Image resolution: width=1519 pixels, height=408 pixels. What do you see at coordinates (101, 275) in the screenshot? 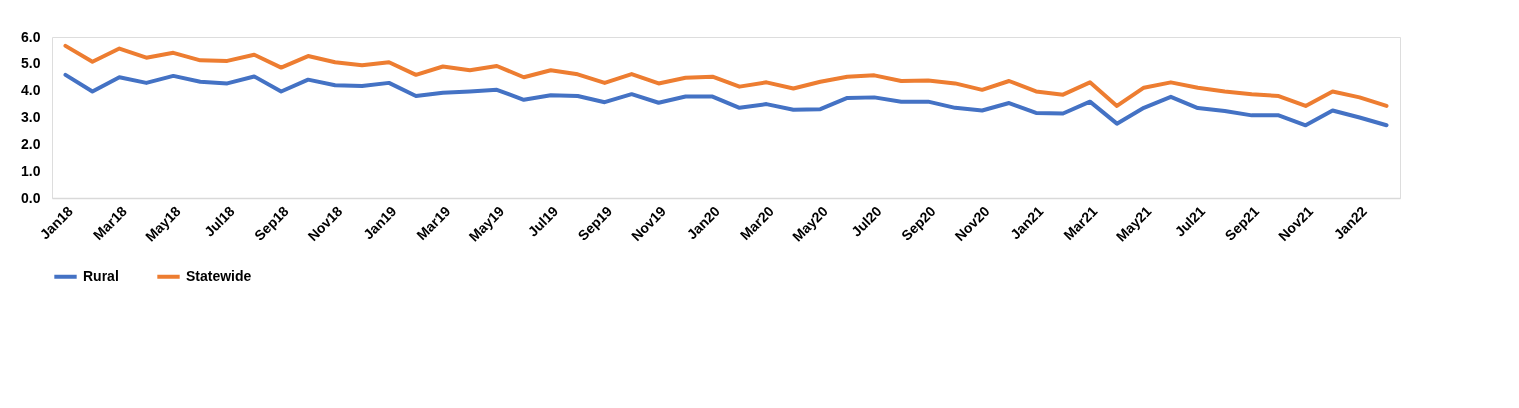
I see `legend-label: Rural` at bounding box center [101, 275].